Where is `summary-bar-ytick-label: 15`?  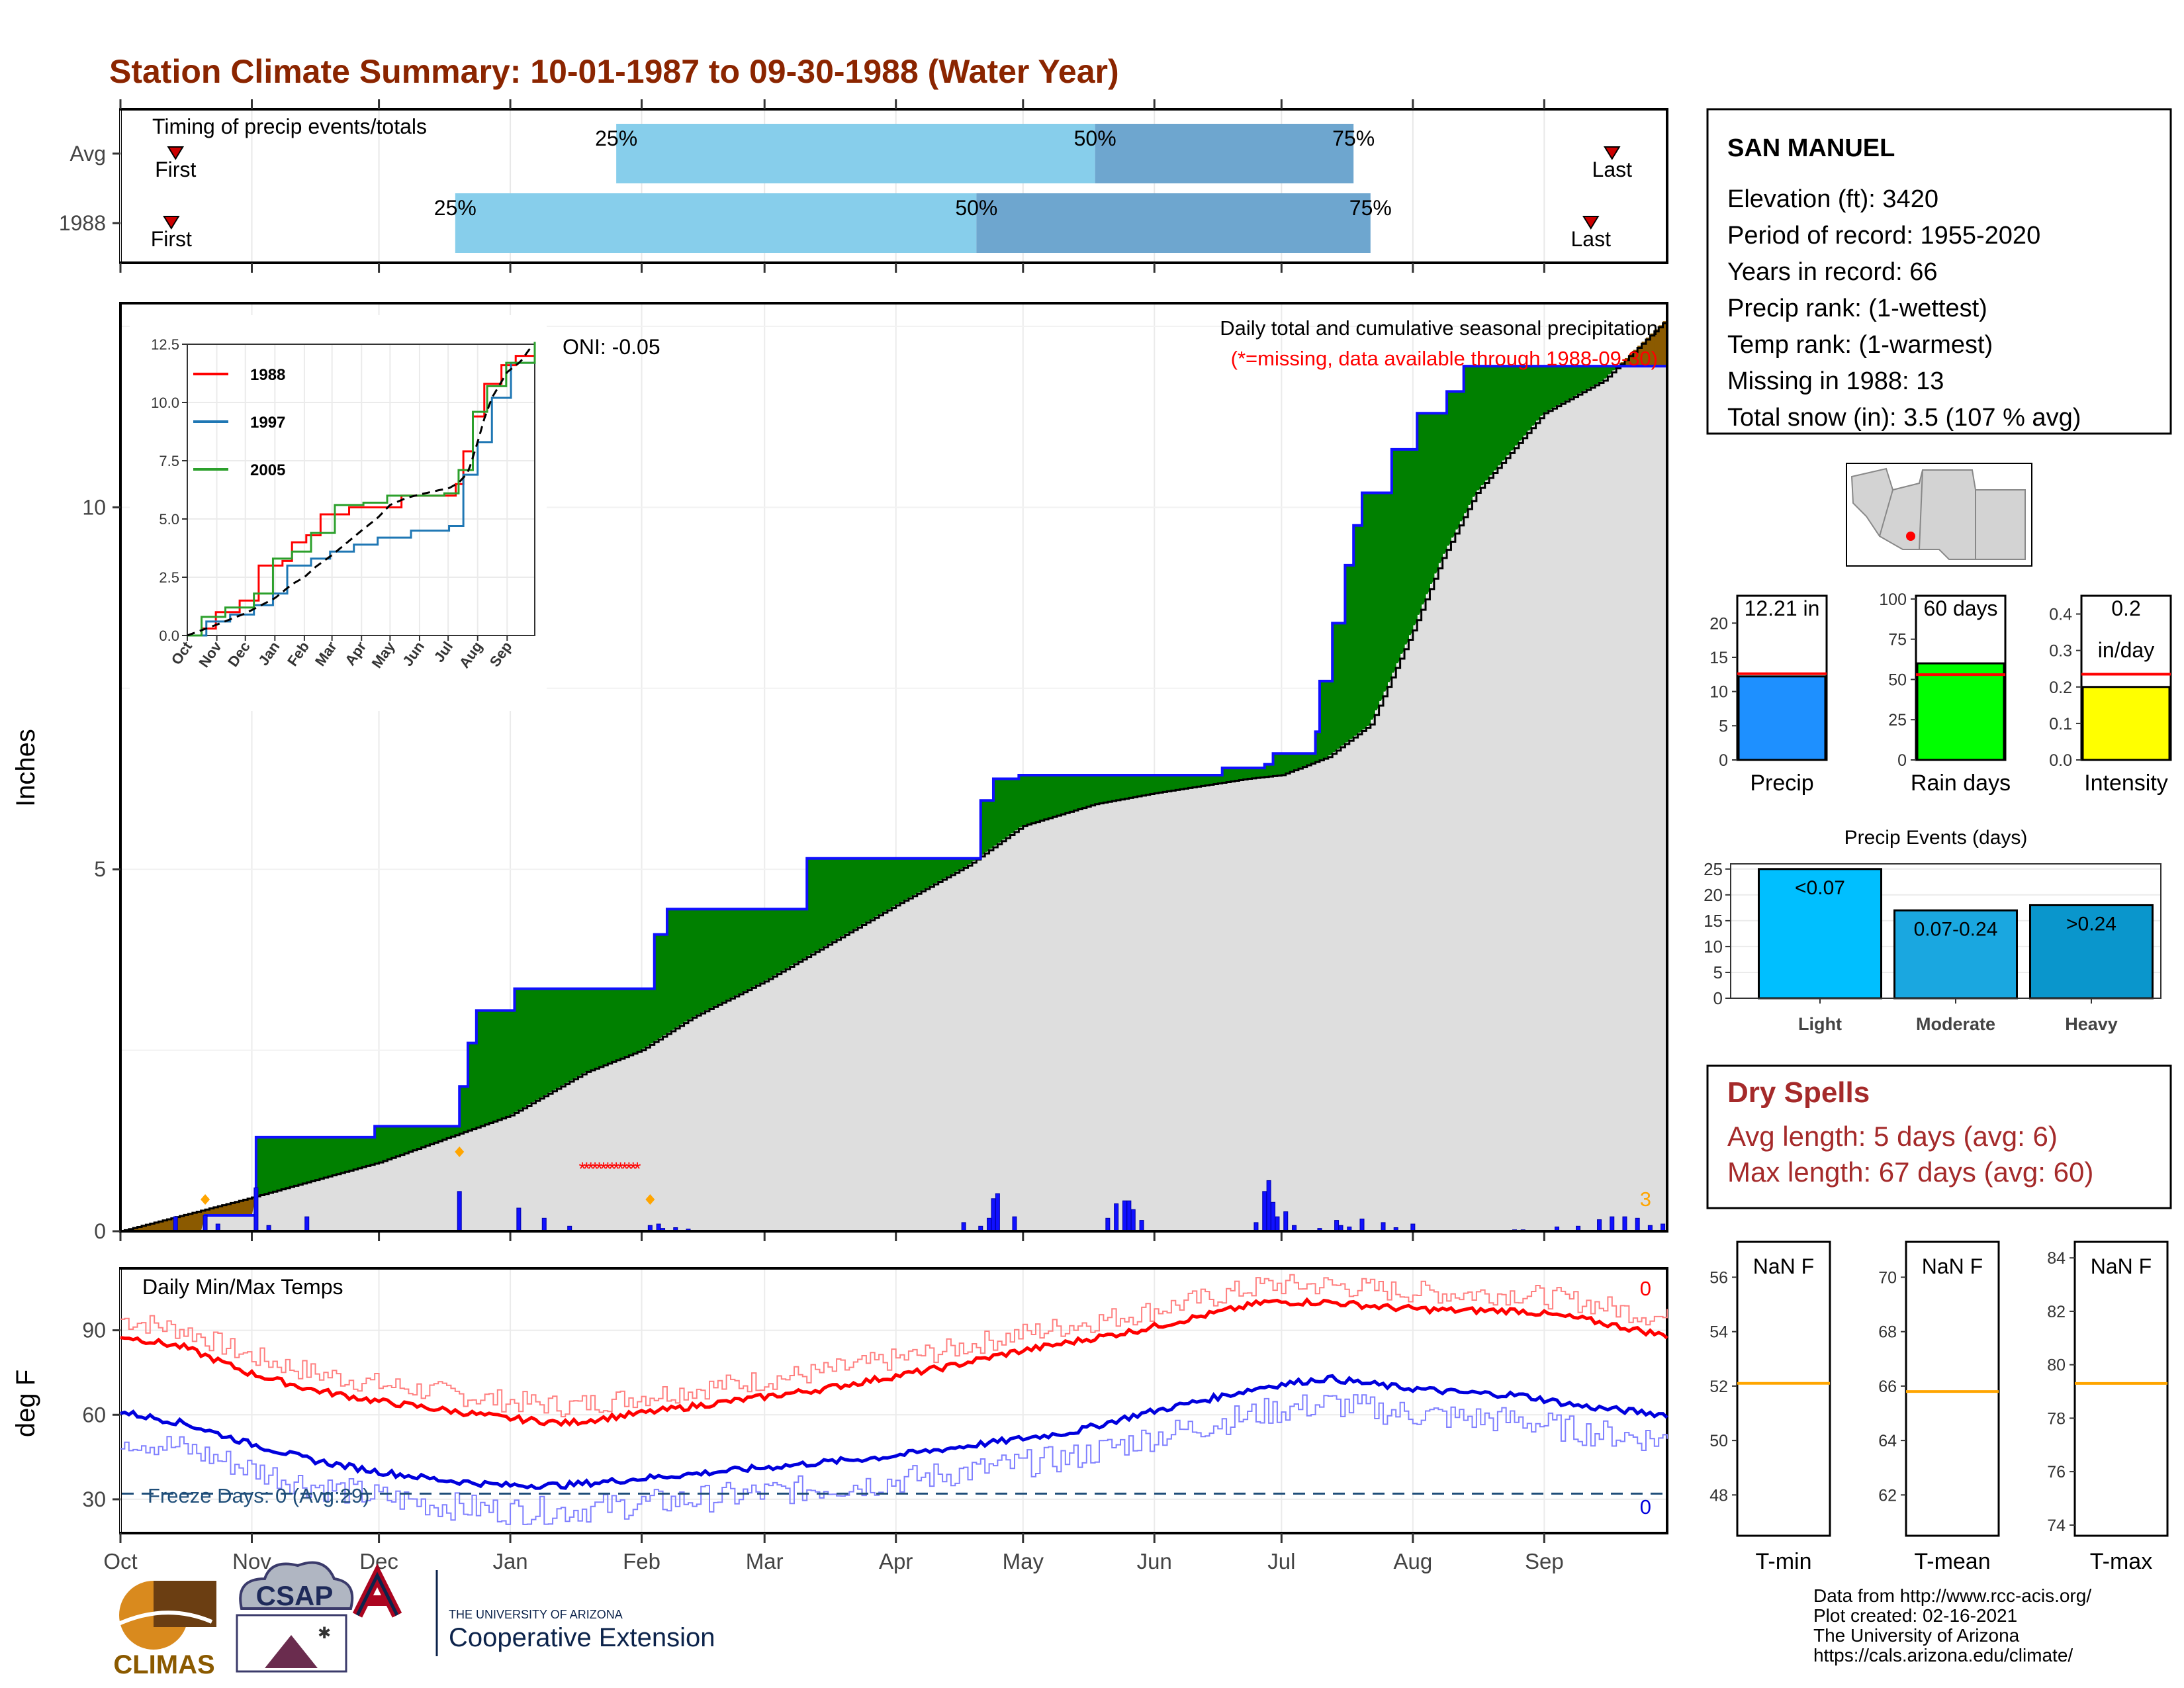
summary-bar-ytick-label: 15 is located at coordinates (1718, 658).